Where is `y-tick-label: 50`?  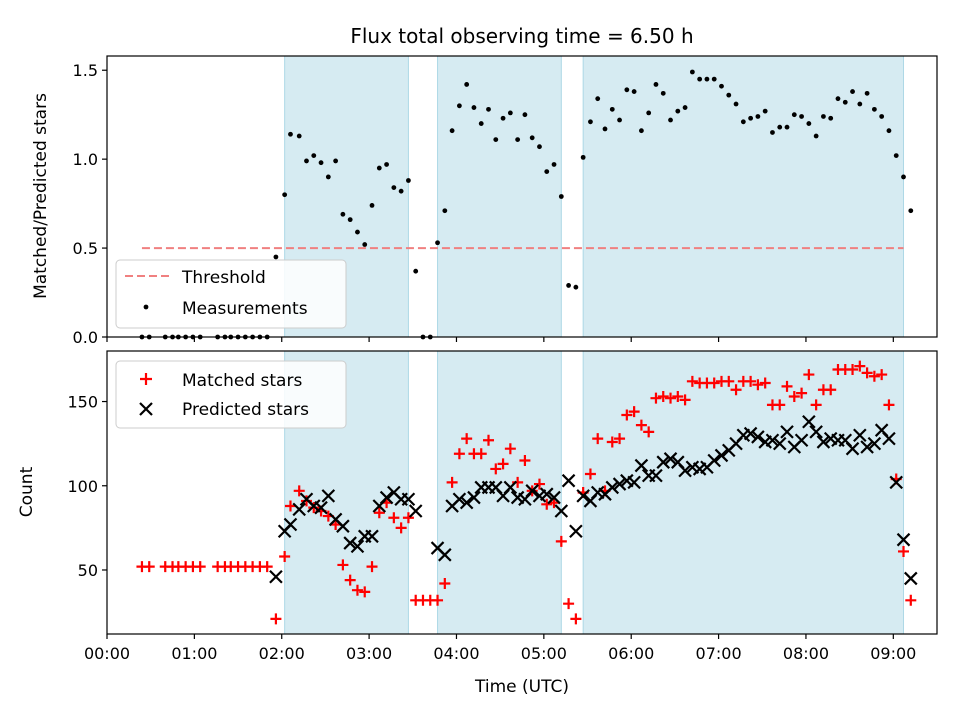
y-tick-label: 50 is located at coordinates (88, 570).